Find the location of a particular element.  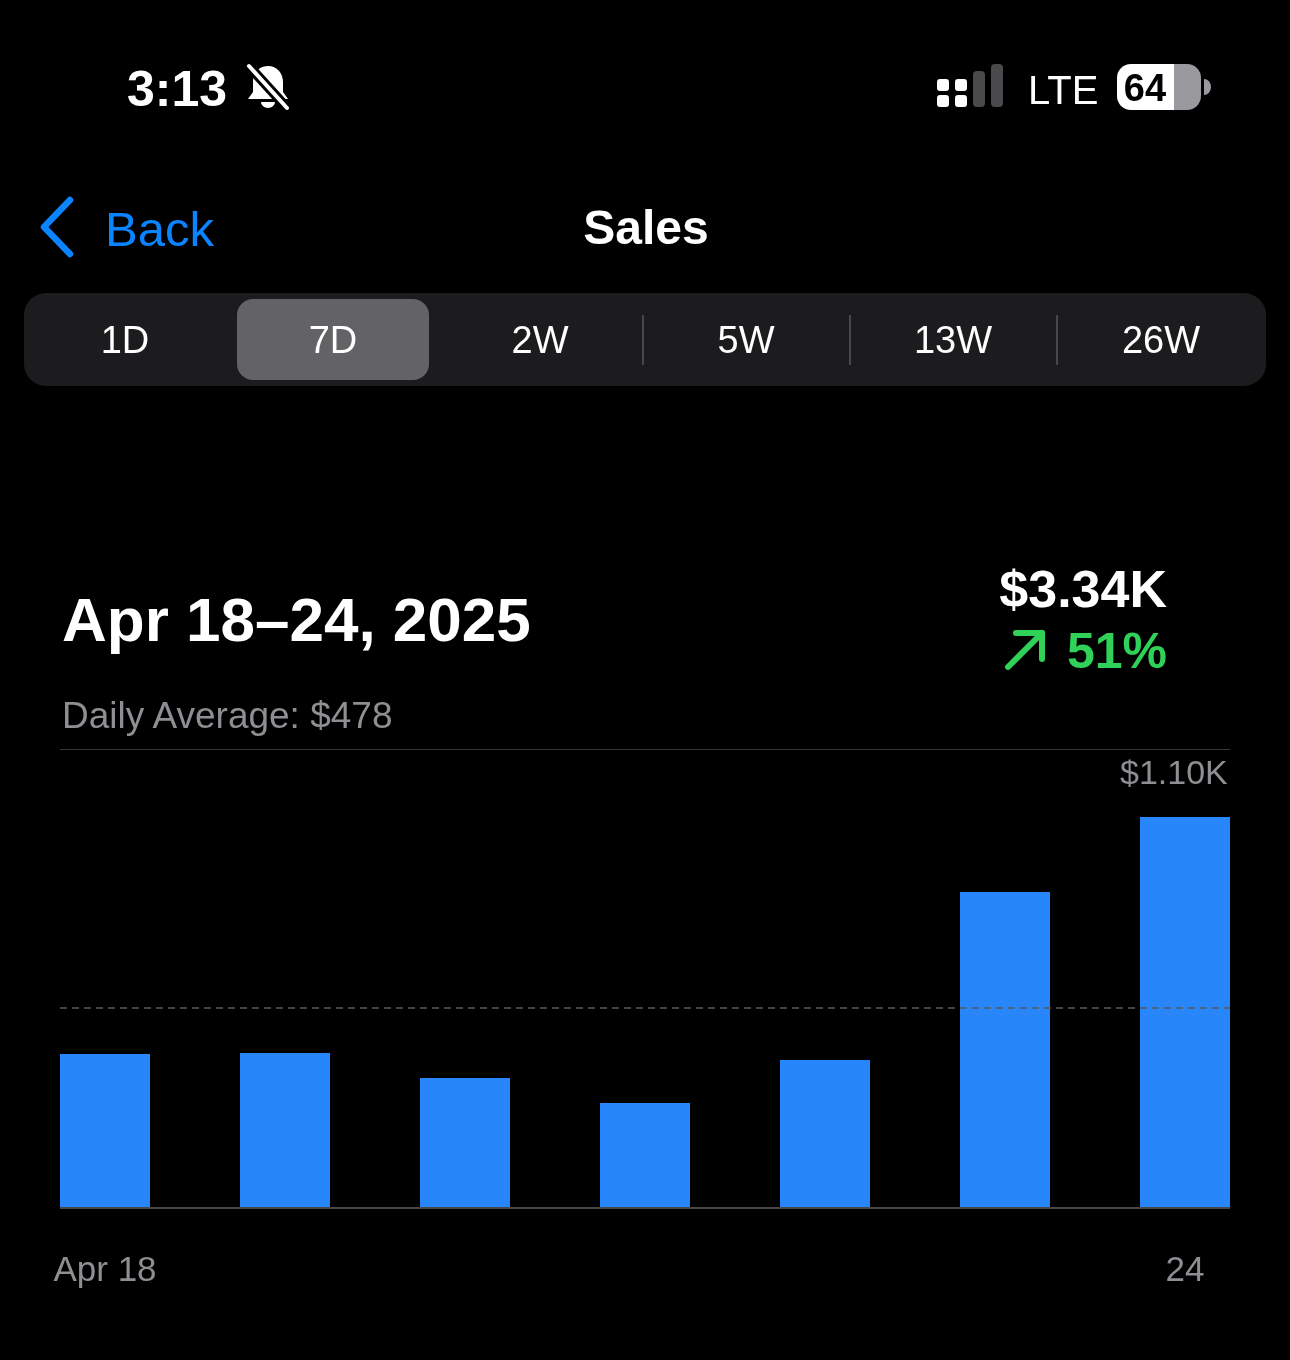

text: Back is located at coordinates (159, 228).